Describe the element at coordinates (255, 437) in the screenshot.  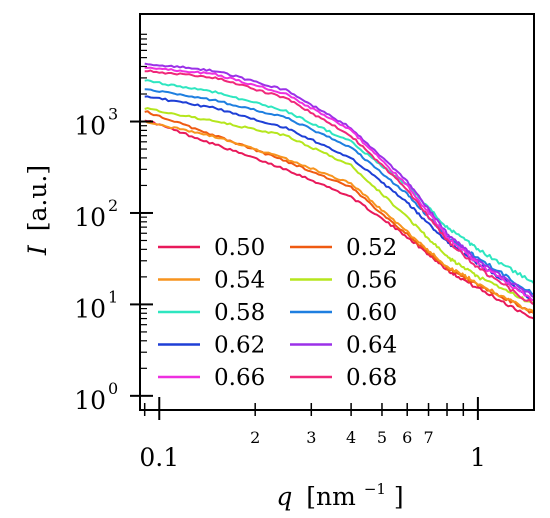
I see `x-minor-tick-label: 2` at that location.